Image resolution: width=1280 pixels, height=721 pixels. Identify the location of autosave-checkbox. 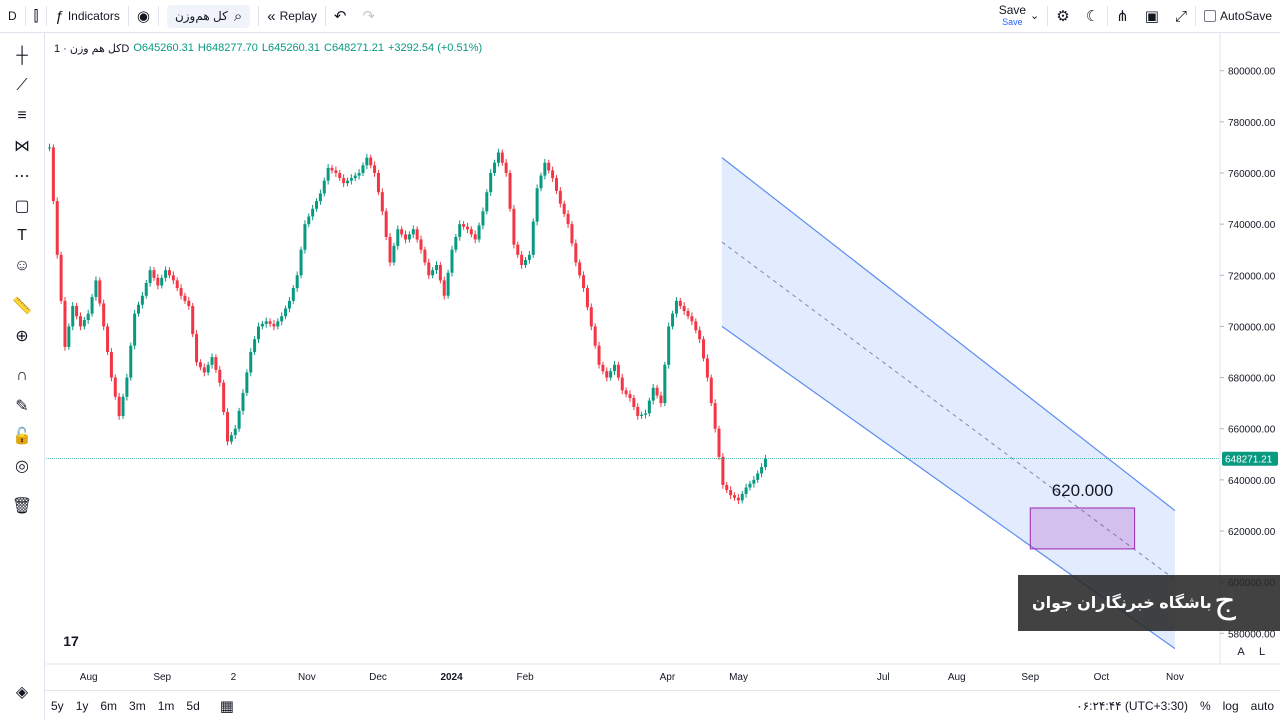
(1209, 16).